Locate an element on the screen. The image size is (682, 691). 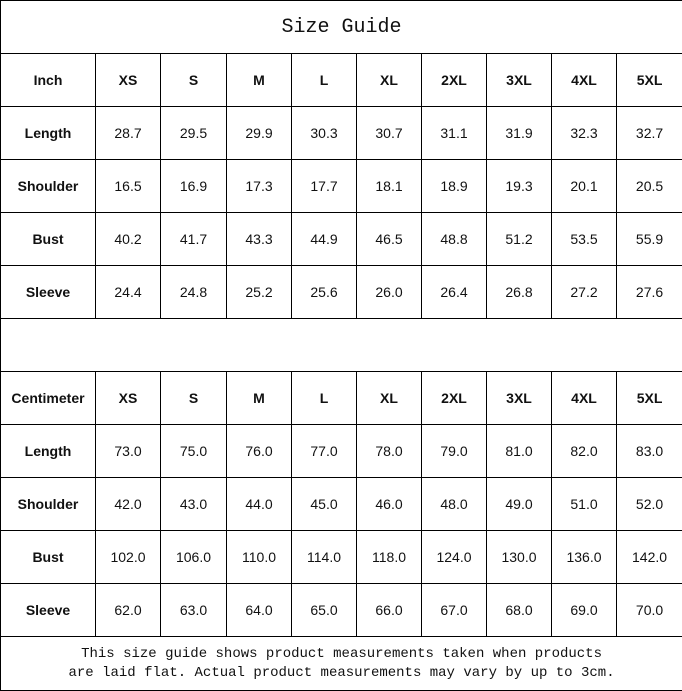
measurement-cell: 136.0 is located at coordinates (584, 557).